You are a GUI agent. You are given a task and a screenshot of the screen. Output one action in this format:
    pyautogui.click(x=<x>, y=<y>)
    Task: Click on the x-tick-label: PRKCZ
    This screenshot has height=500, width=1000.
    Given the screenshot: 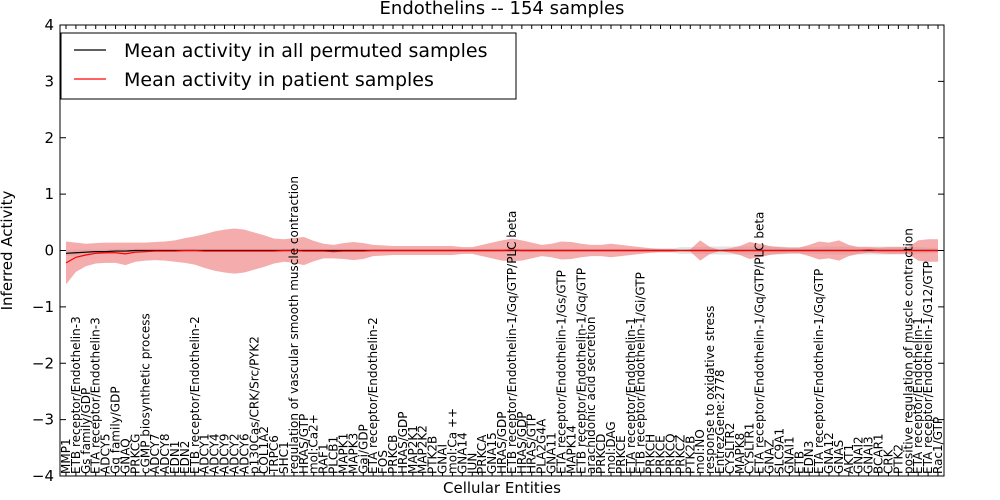 What is the action you would take?
    pyautogui.click(x=680, y=454)
    